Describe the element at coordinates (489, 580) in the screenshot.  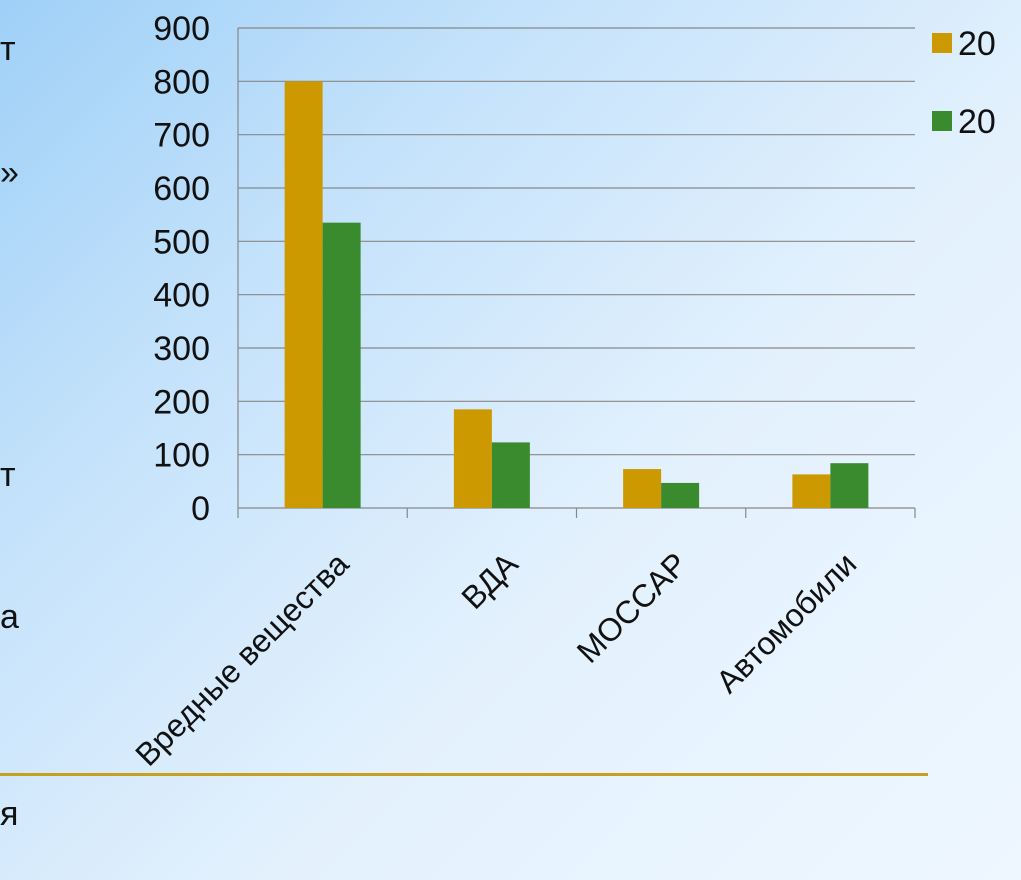
I see `category-label: ВДА` at that location.